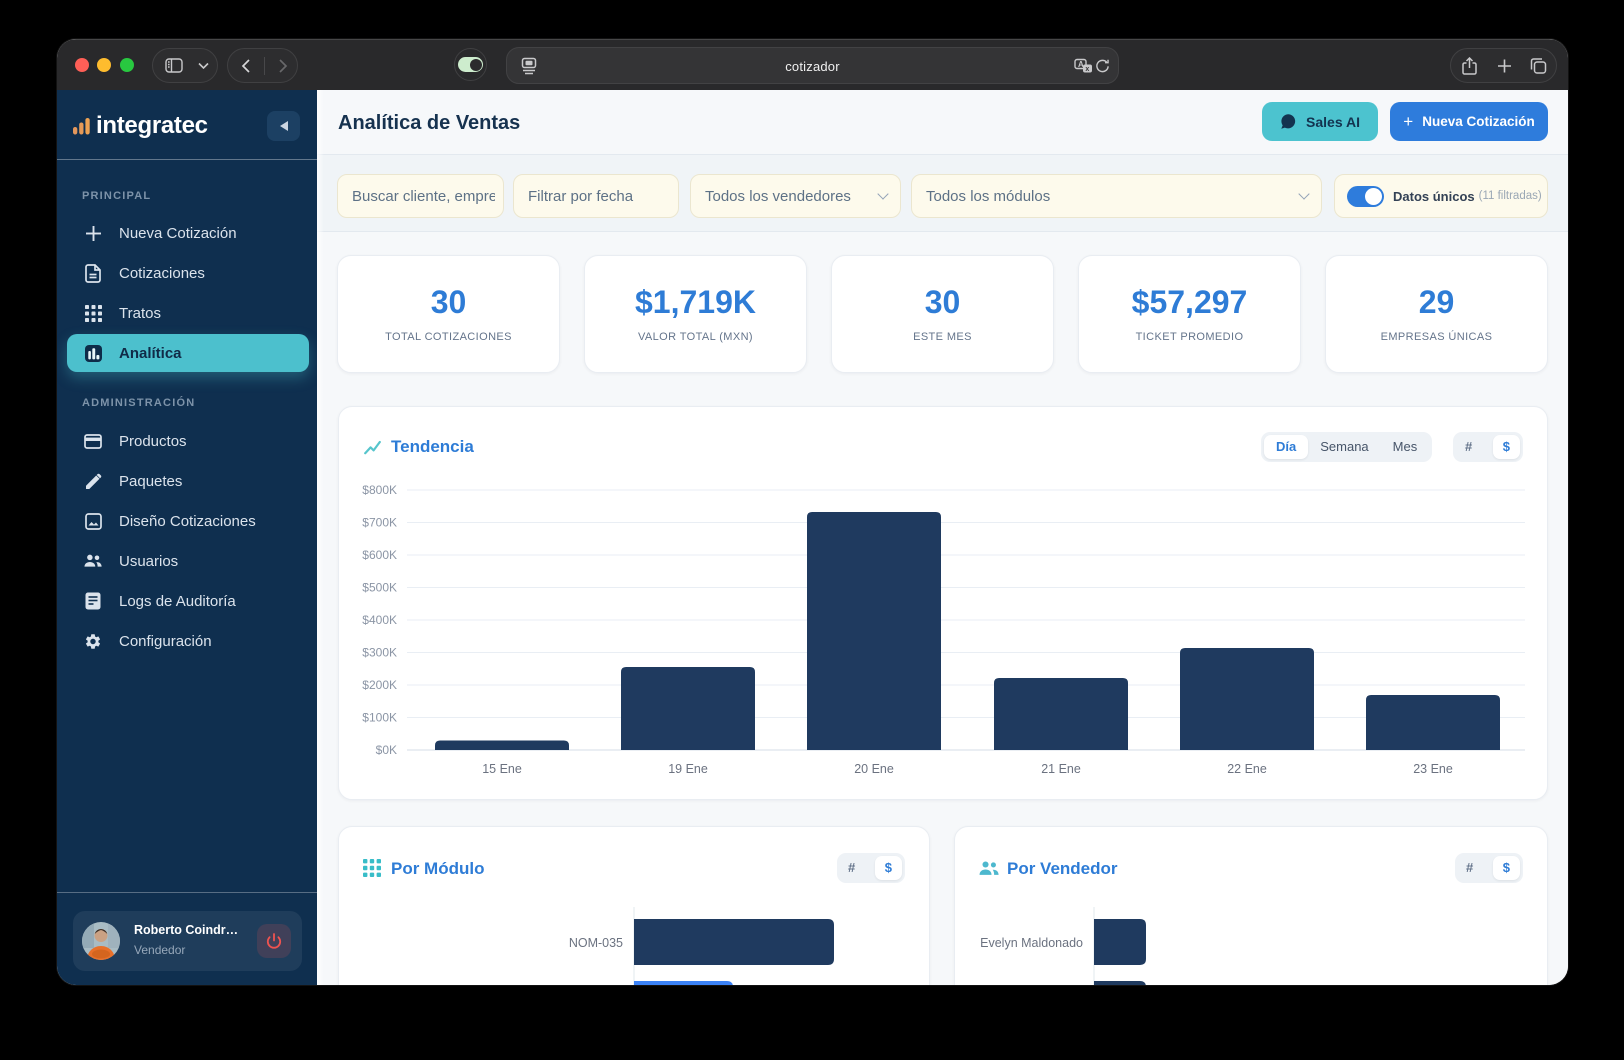 Image resolution: width=1624 pixels, height=1060 pixels. What do you see at coordinates (379, 653) in the screenshot?
I see `svg-text: $300K` at bounding box center [379, 653].